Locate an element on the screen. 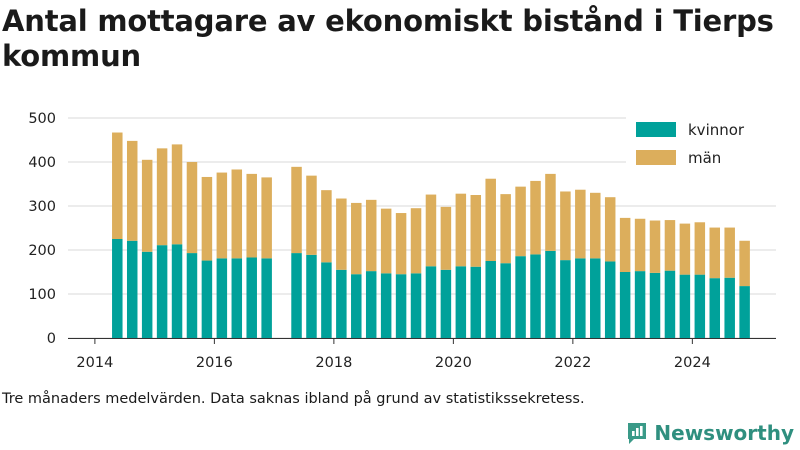 The width and height of the screenshot is (800, 450). y-tick-label: 500 is located at coordinates (42, 119).